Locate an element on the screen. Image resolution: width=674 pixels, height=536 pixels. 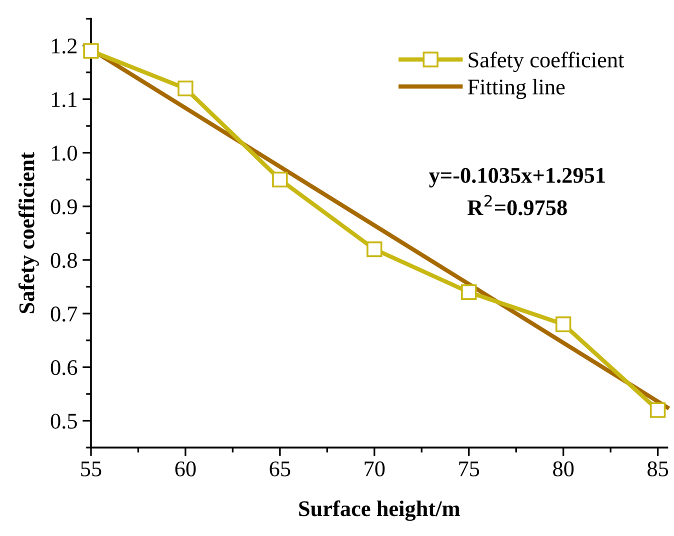
x-tick-label: 55 is located at coordinates (91, 469).